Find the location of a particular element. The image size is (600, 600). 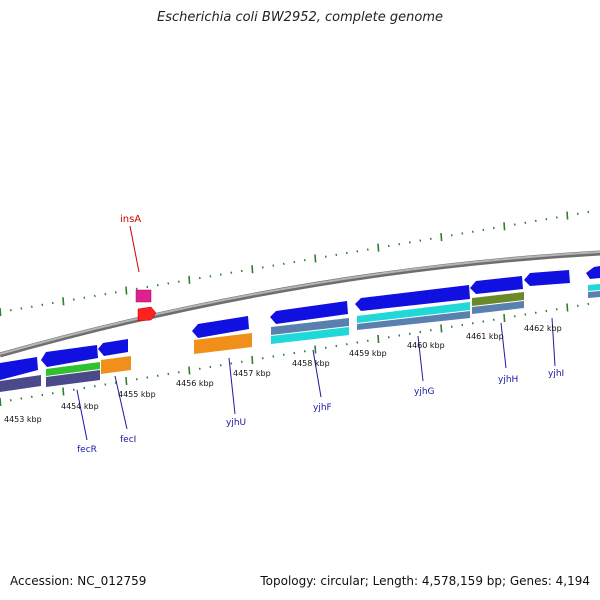

kbp-label: 4461 kbp is located at coordinates (485, 336).